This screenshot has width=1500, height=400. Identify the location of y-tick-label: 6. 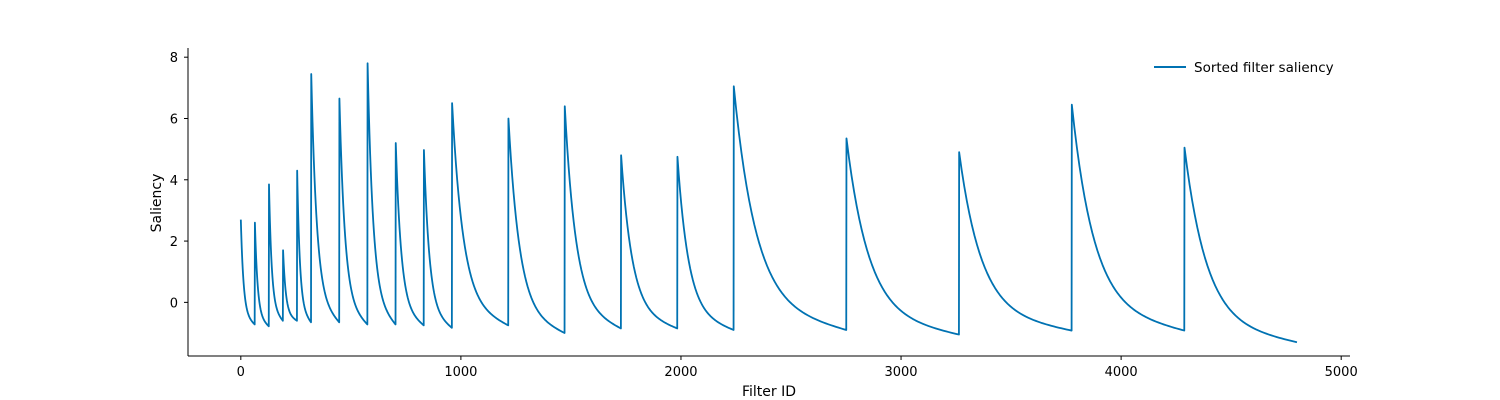
(174, 119).